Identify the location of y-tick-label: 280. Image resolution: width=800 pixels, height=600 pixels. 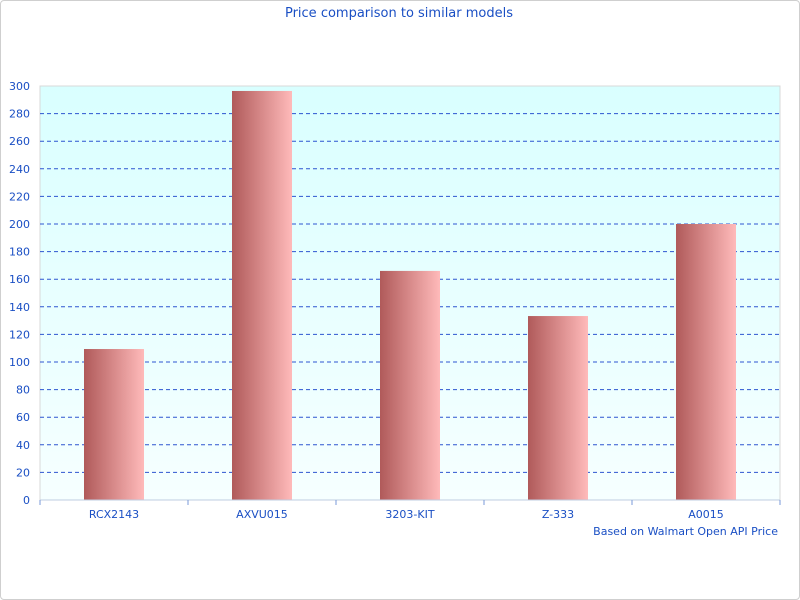
(19, 114).